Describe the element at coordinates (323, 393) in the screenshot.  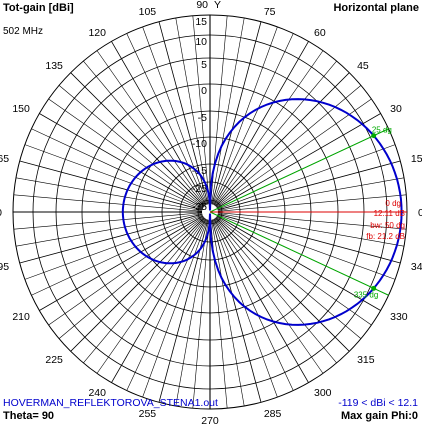
I see `angle-label-300: 300` at that location.